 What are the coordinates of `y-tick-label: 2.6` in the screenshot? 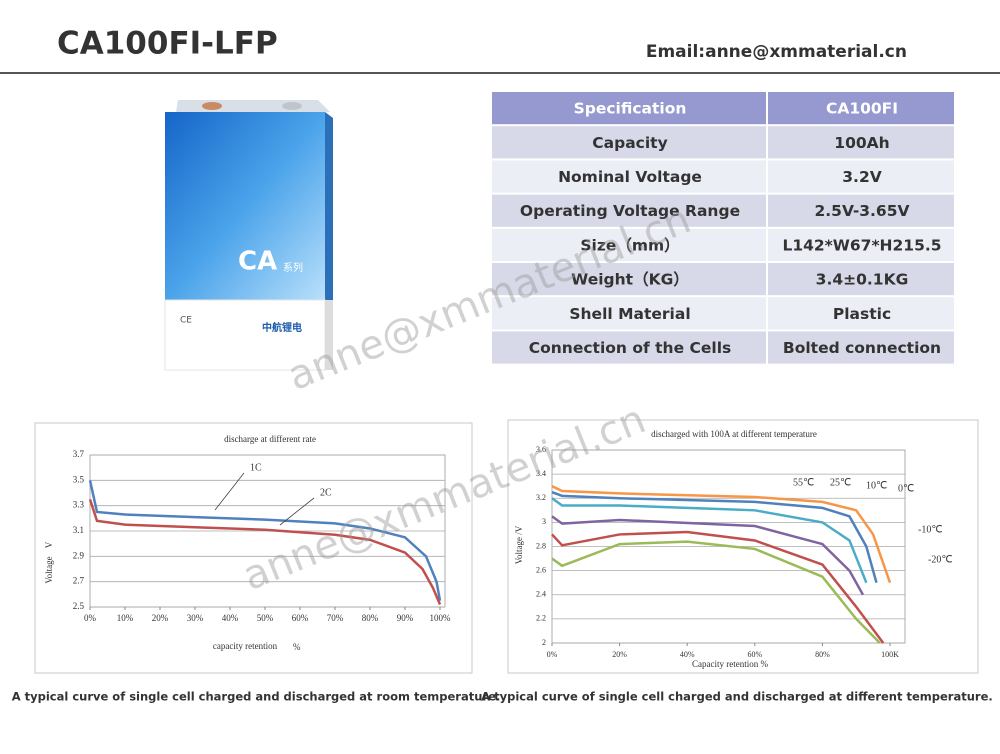 It's located at (541, 569).